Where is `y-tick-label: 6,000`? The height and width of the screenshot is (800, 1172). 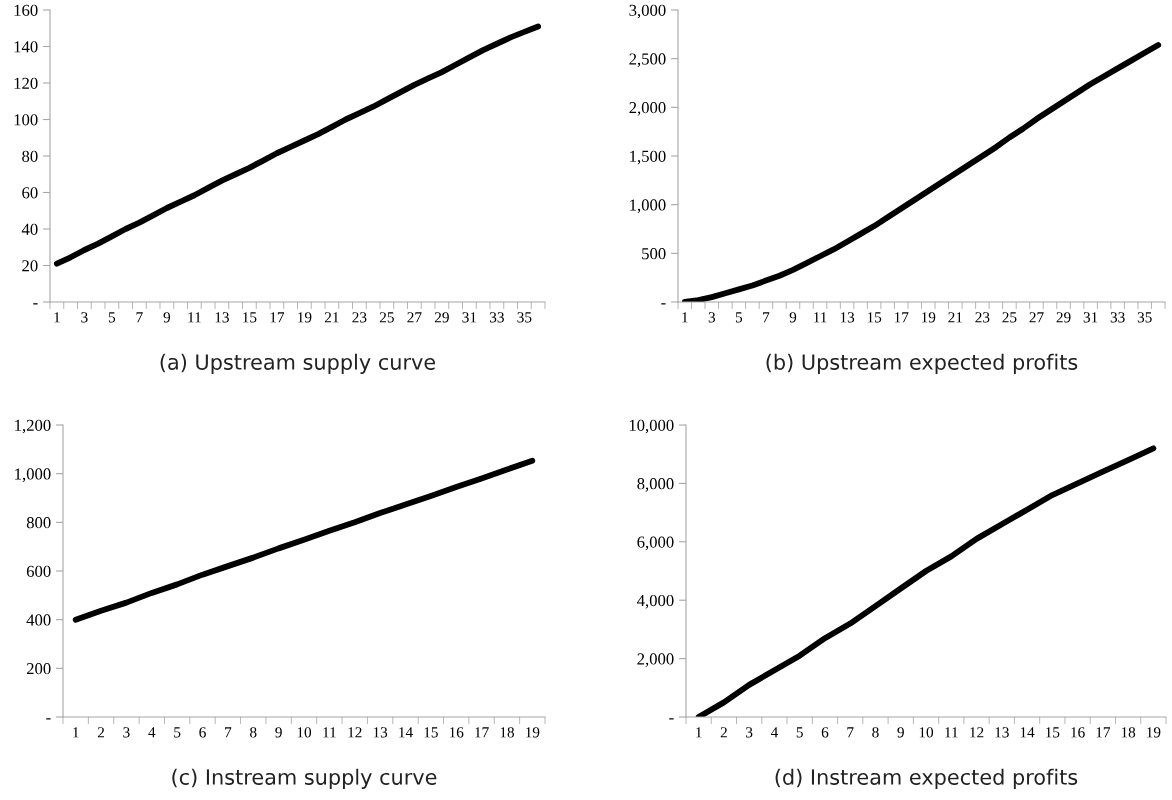 y-tick-label: 6,000 is located at coordinates (655, 543).